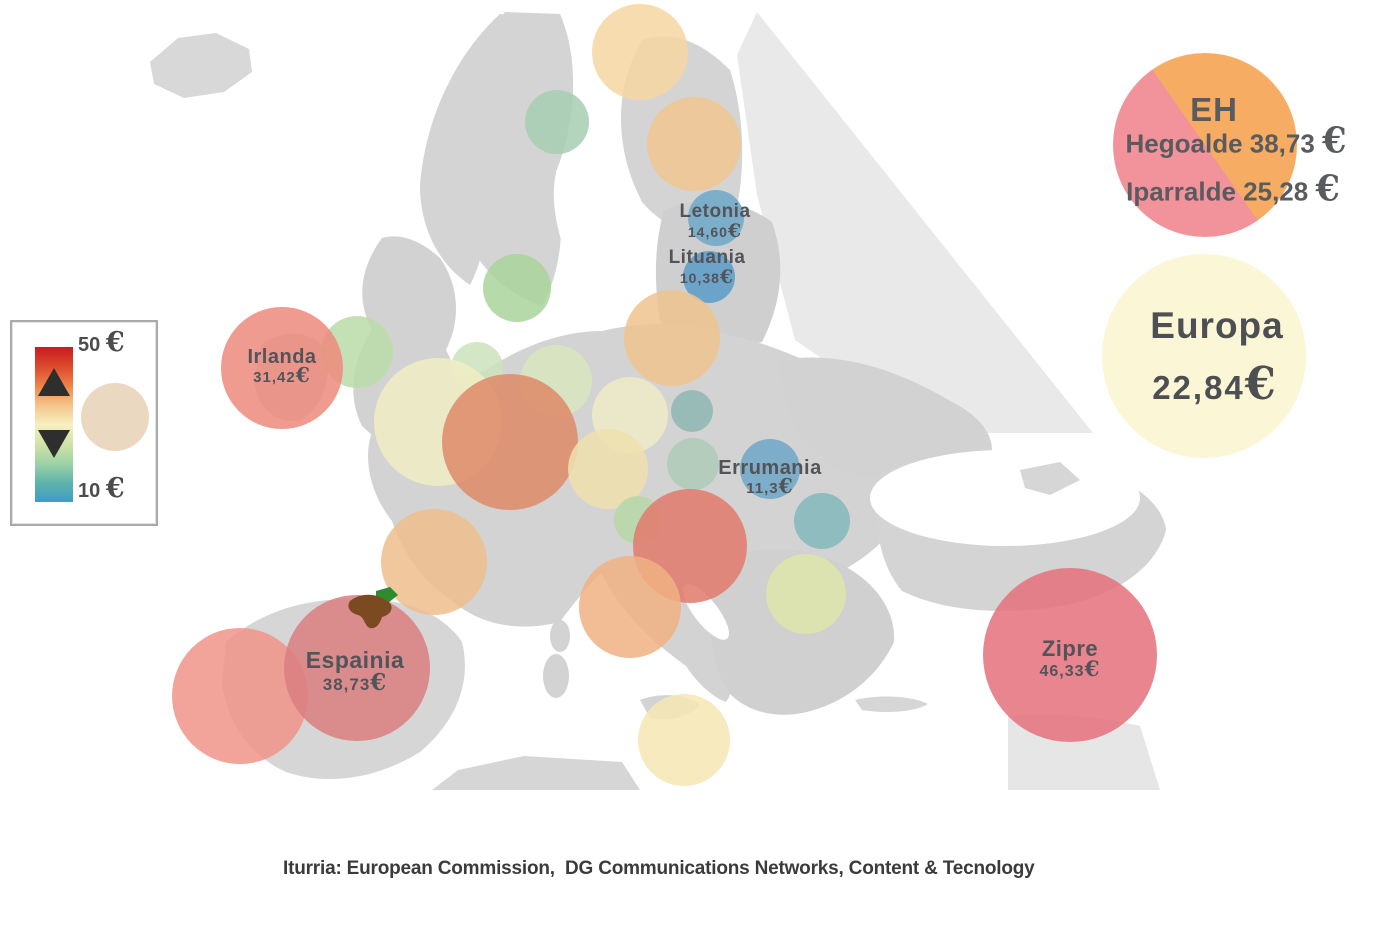  Describe the element at coordinates (282, 375) in the screenshot. I see `country-value: 31,42€` at that location.